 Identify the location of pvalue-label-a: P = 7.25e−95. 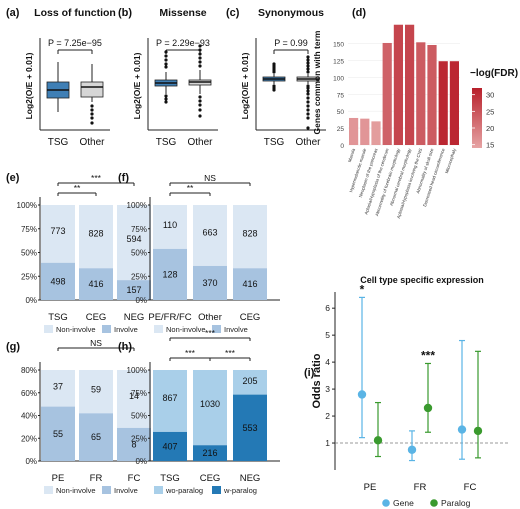
(75, 43).